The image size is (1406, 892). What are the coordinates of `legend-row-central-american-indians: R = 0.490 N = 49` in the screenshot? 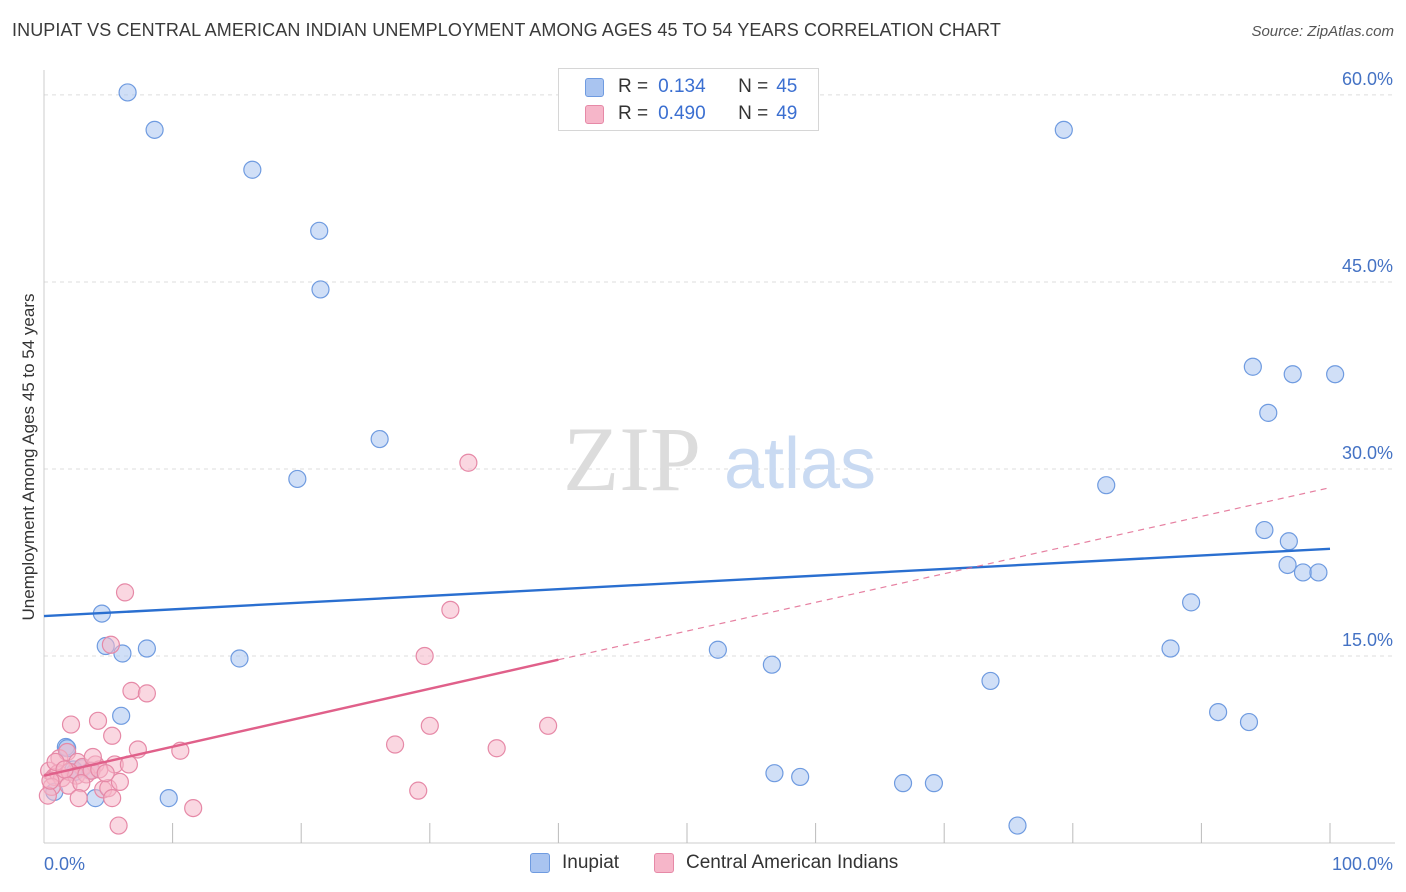 It's located at (691, 114).